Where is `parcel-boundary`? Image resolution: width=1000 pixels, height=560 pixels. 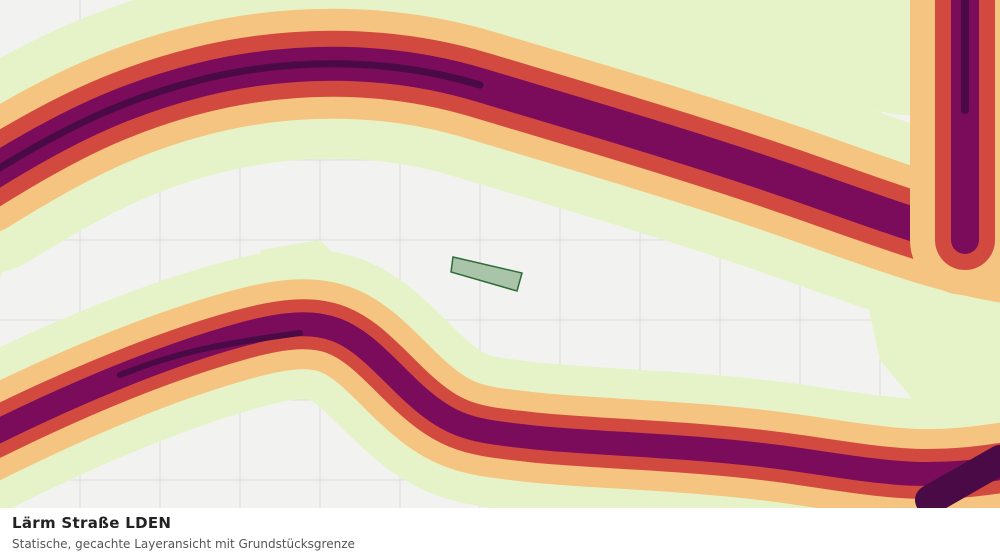
parcel-boundary is located at coordinates (486, 274).